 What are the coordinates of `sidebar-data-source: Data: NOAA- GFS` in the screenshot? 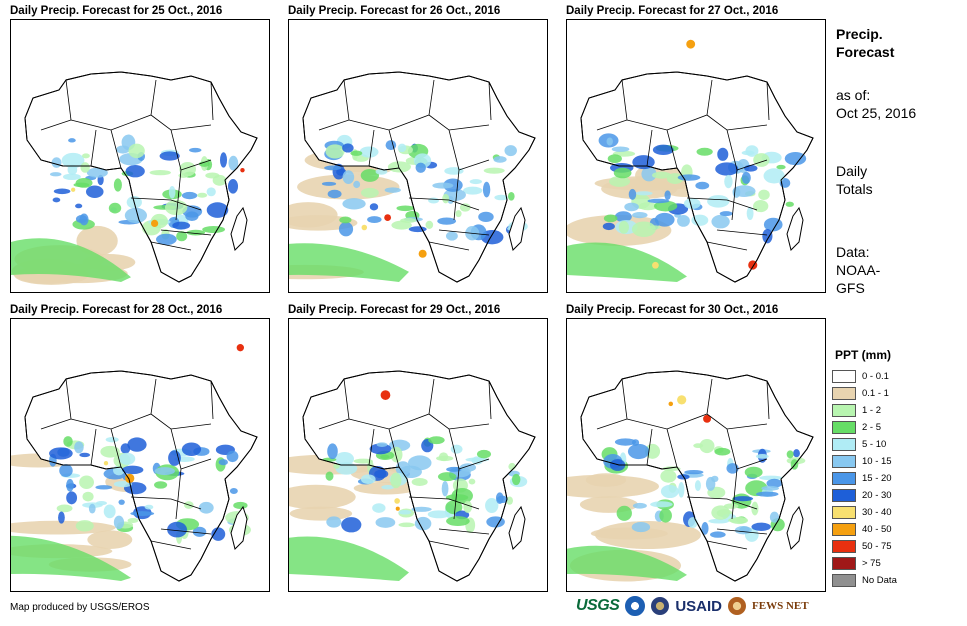 It's located at (858, 270).